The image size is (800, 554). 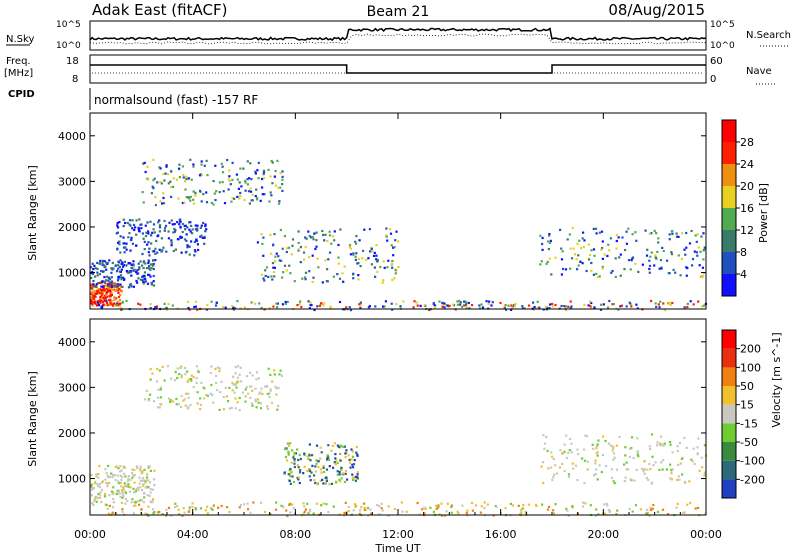 I want to click on time-tick-label: 00:00, so click(x=90, y=534).